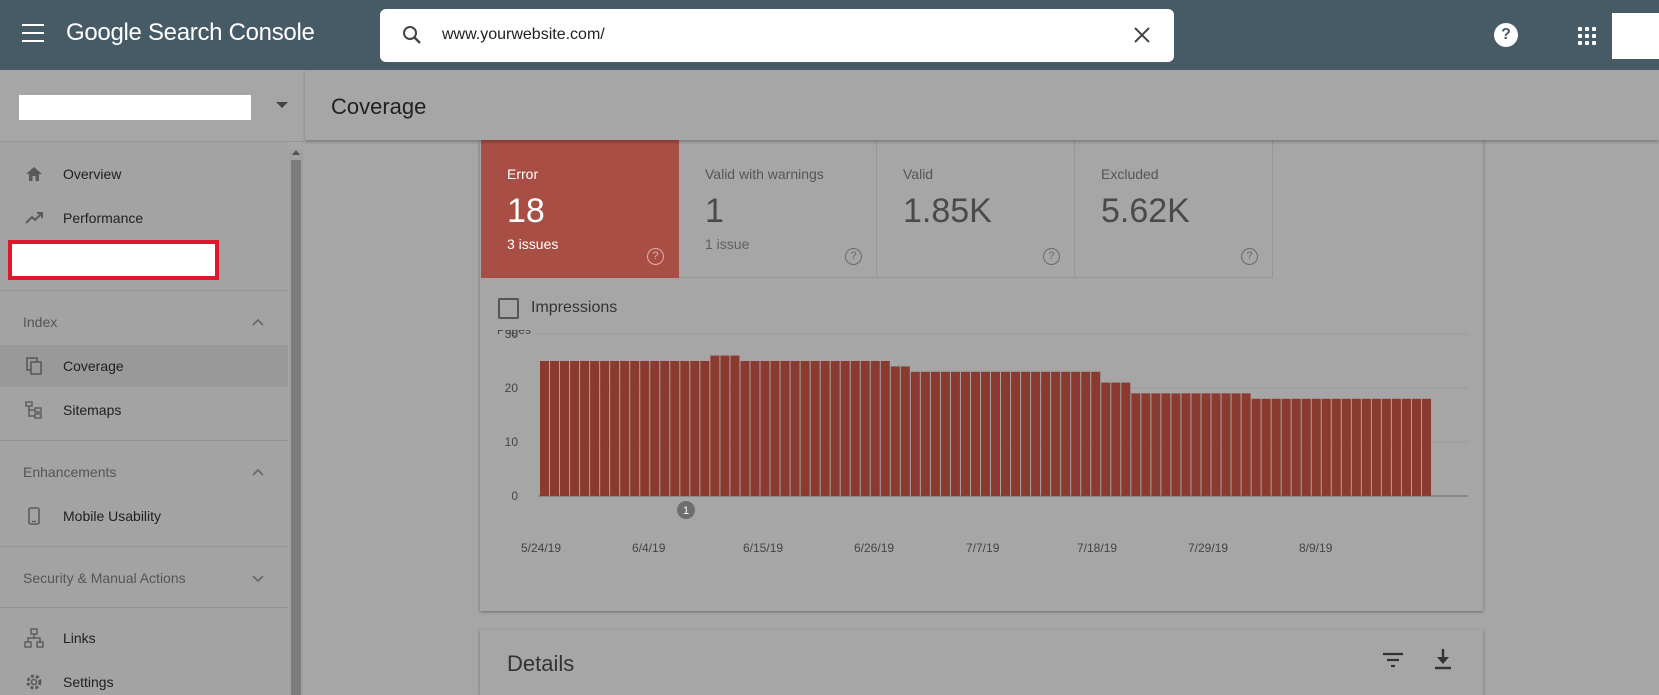  I want to click on sidebar-item-label: Links, so click(79, 638).